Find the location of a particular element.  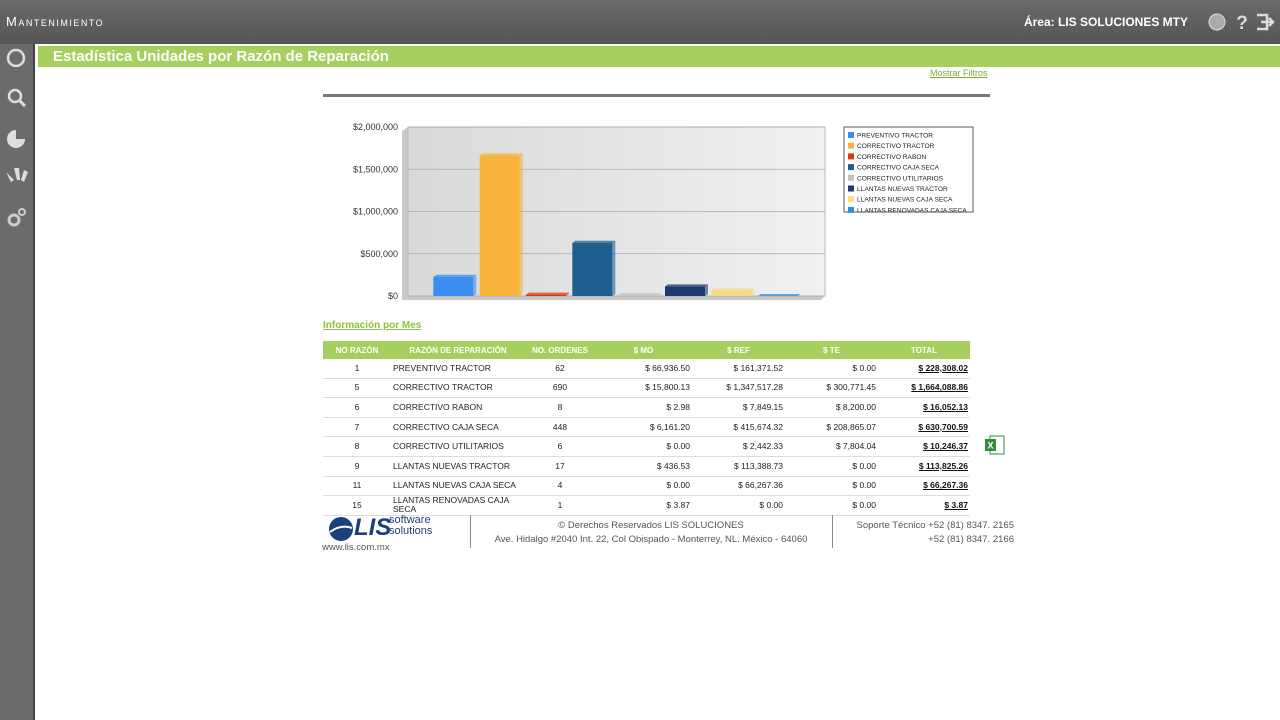

table-cell: 448 is located at coordinates (560, 427).